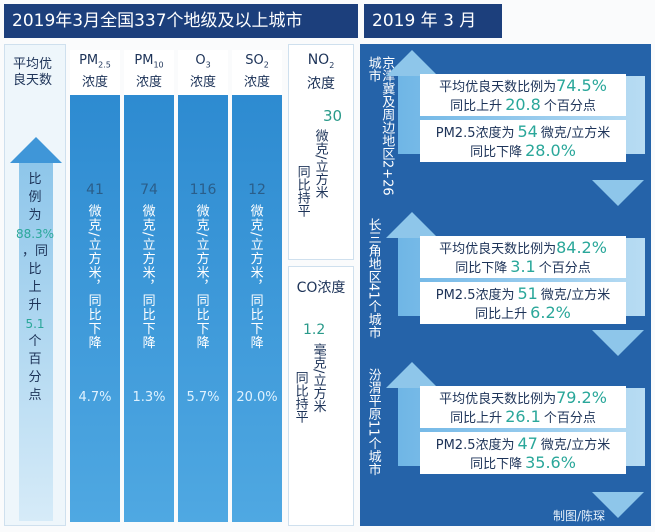 Image resolution: width=655 pixels, height=532 pixels. Describe the element at coordinates (318, 378) in the screenshot. I see `co-unit: 毫克/立方米` at that location.